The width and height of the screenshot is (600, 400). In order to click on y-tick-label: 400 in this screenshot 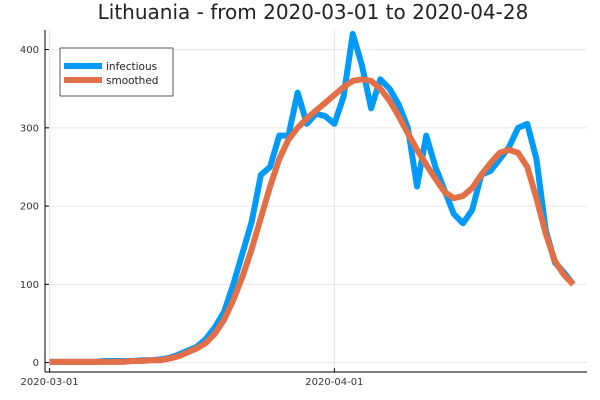, I will do `click(29, 50)`.